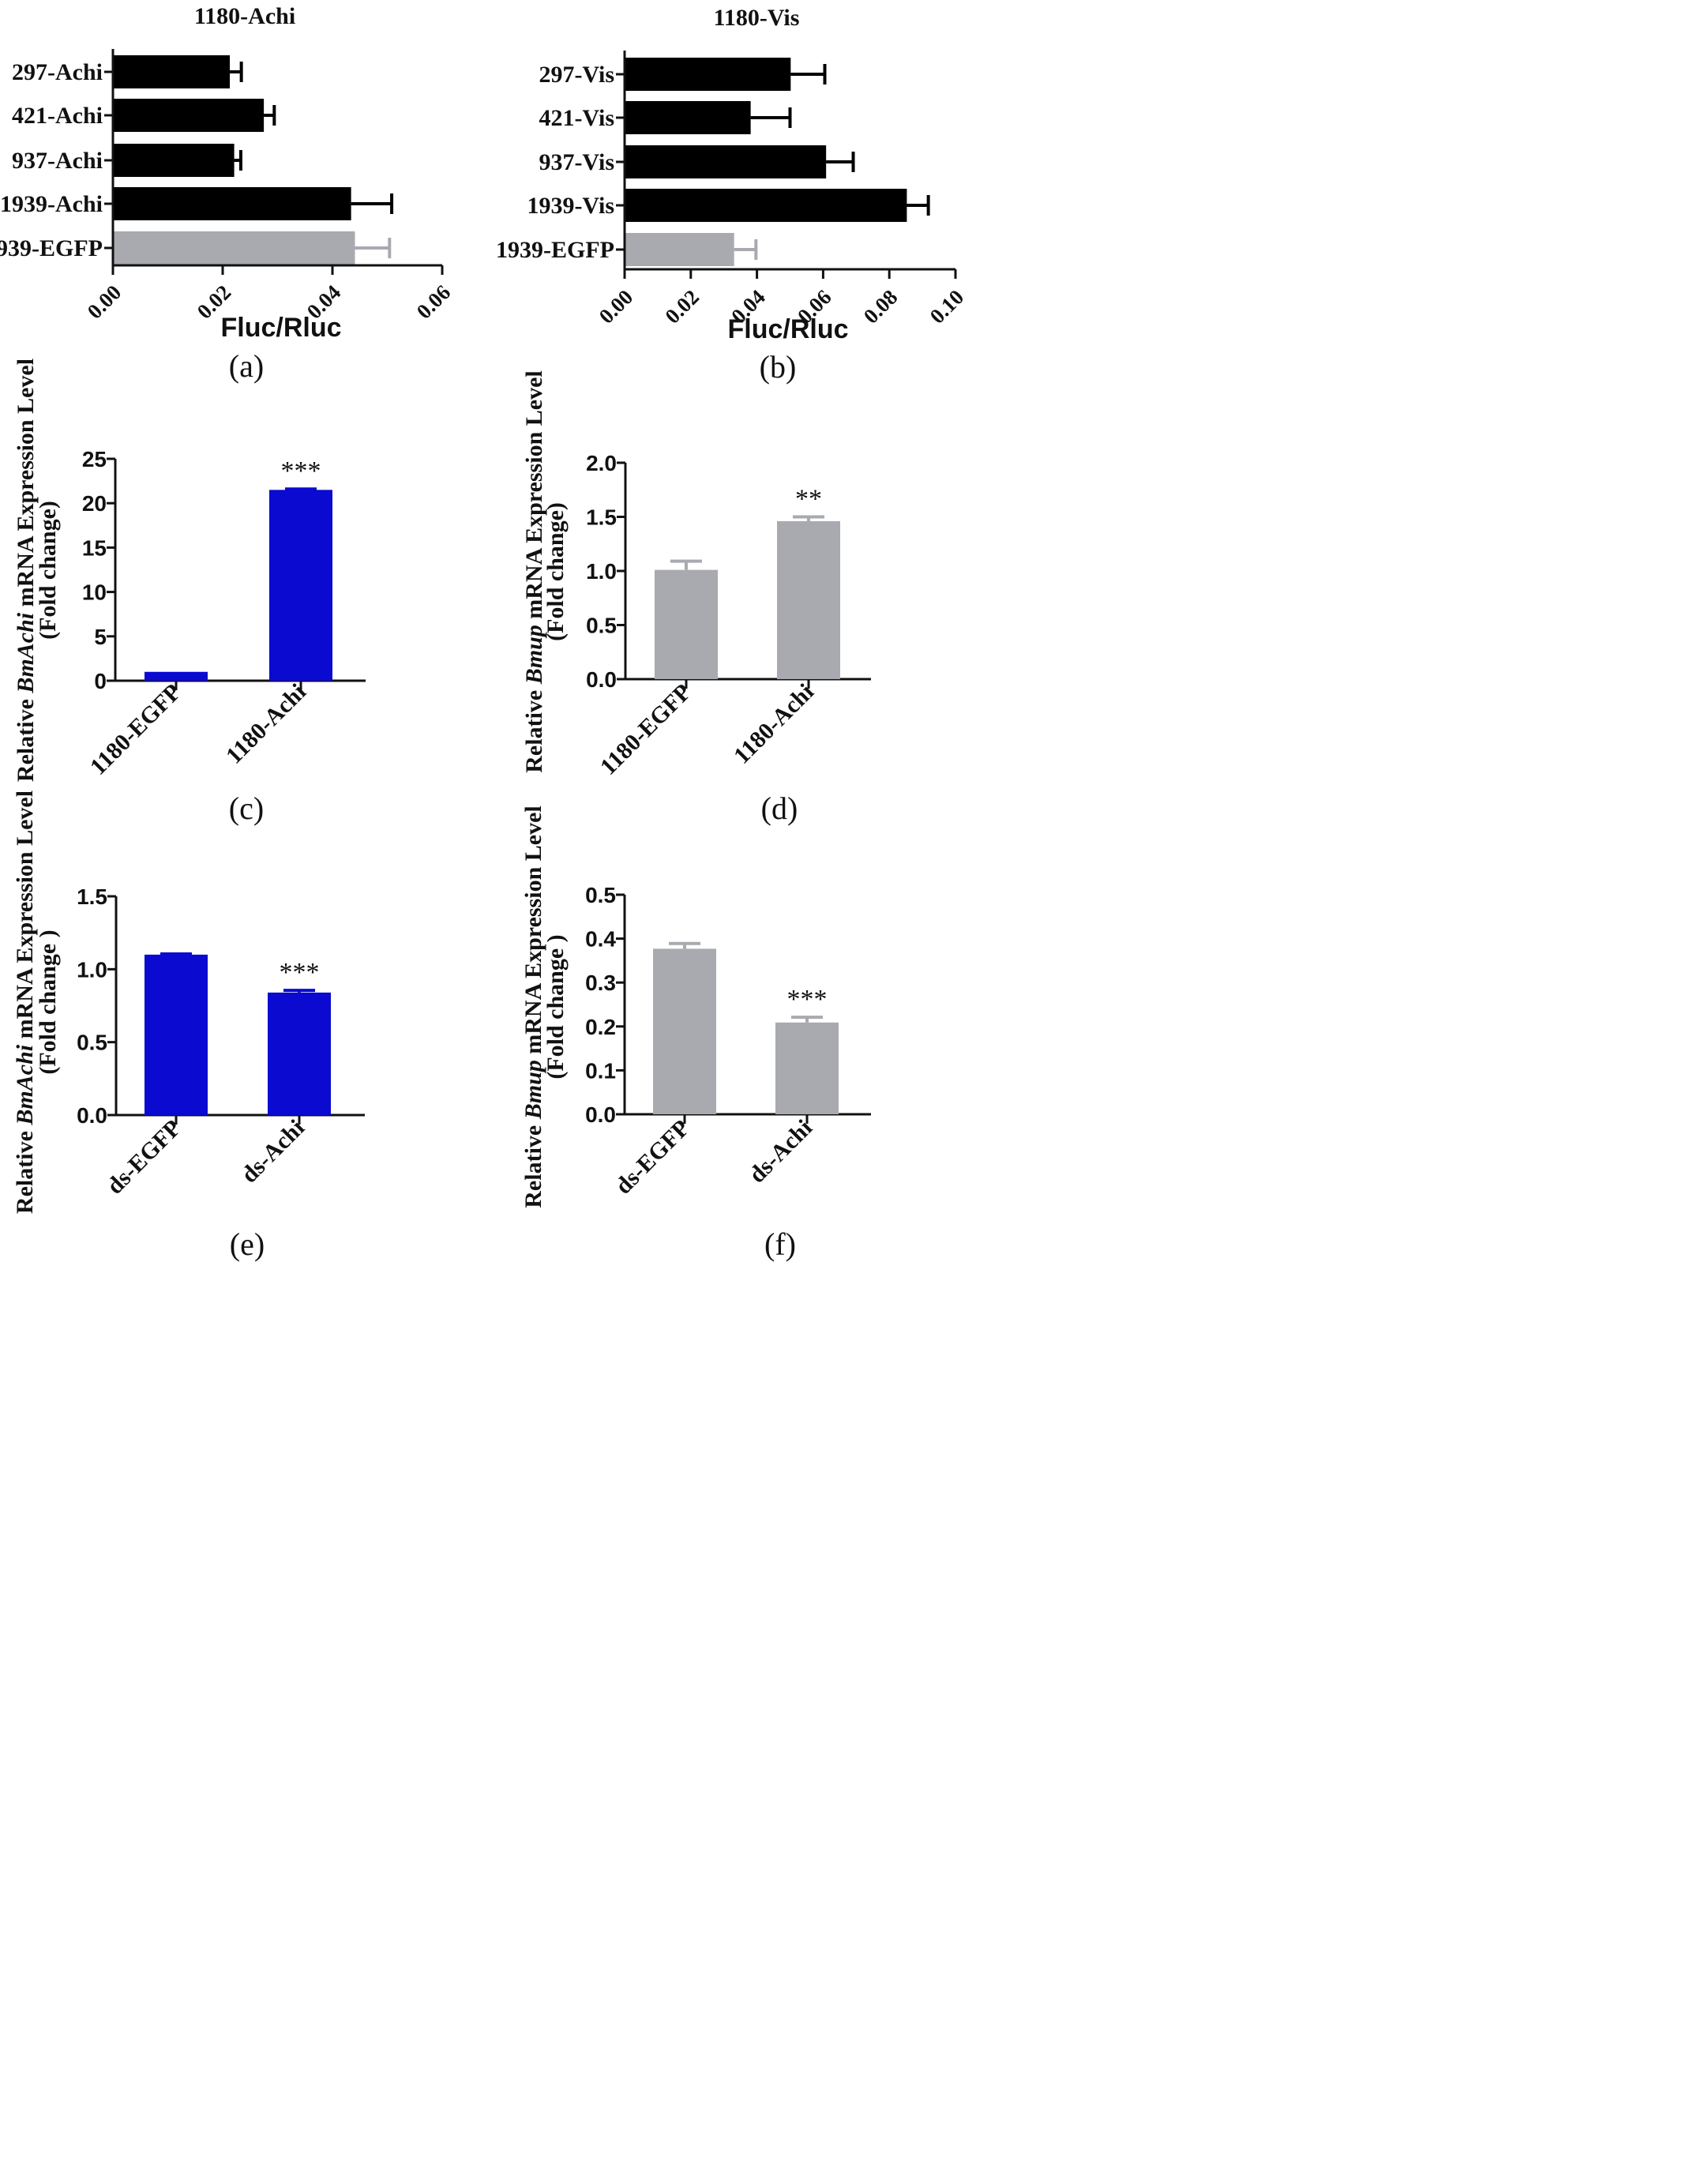 The height and width of the screenshot is (2178, 1708). I want to click on y-tick-label: 25, so click(94, 459).